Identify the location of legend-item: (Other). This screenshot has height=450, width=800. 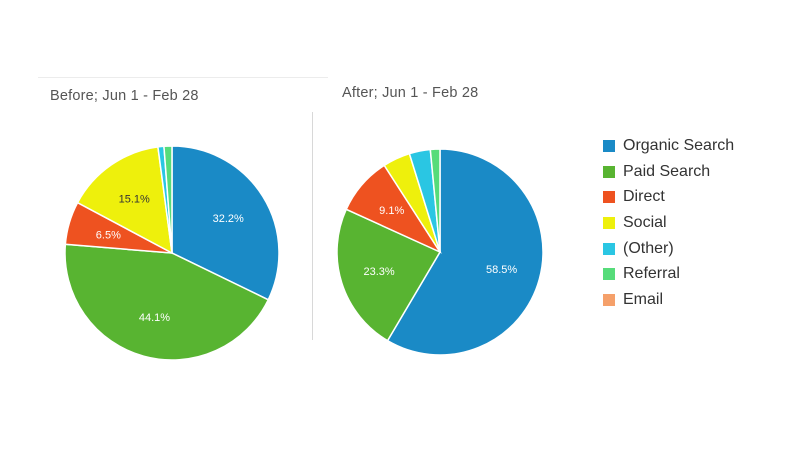
(693, 249).